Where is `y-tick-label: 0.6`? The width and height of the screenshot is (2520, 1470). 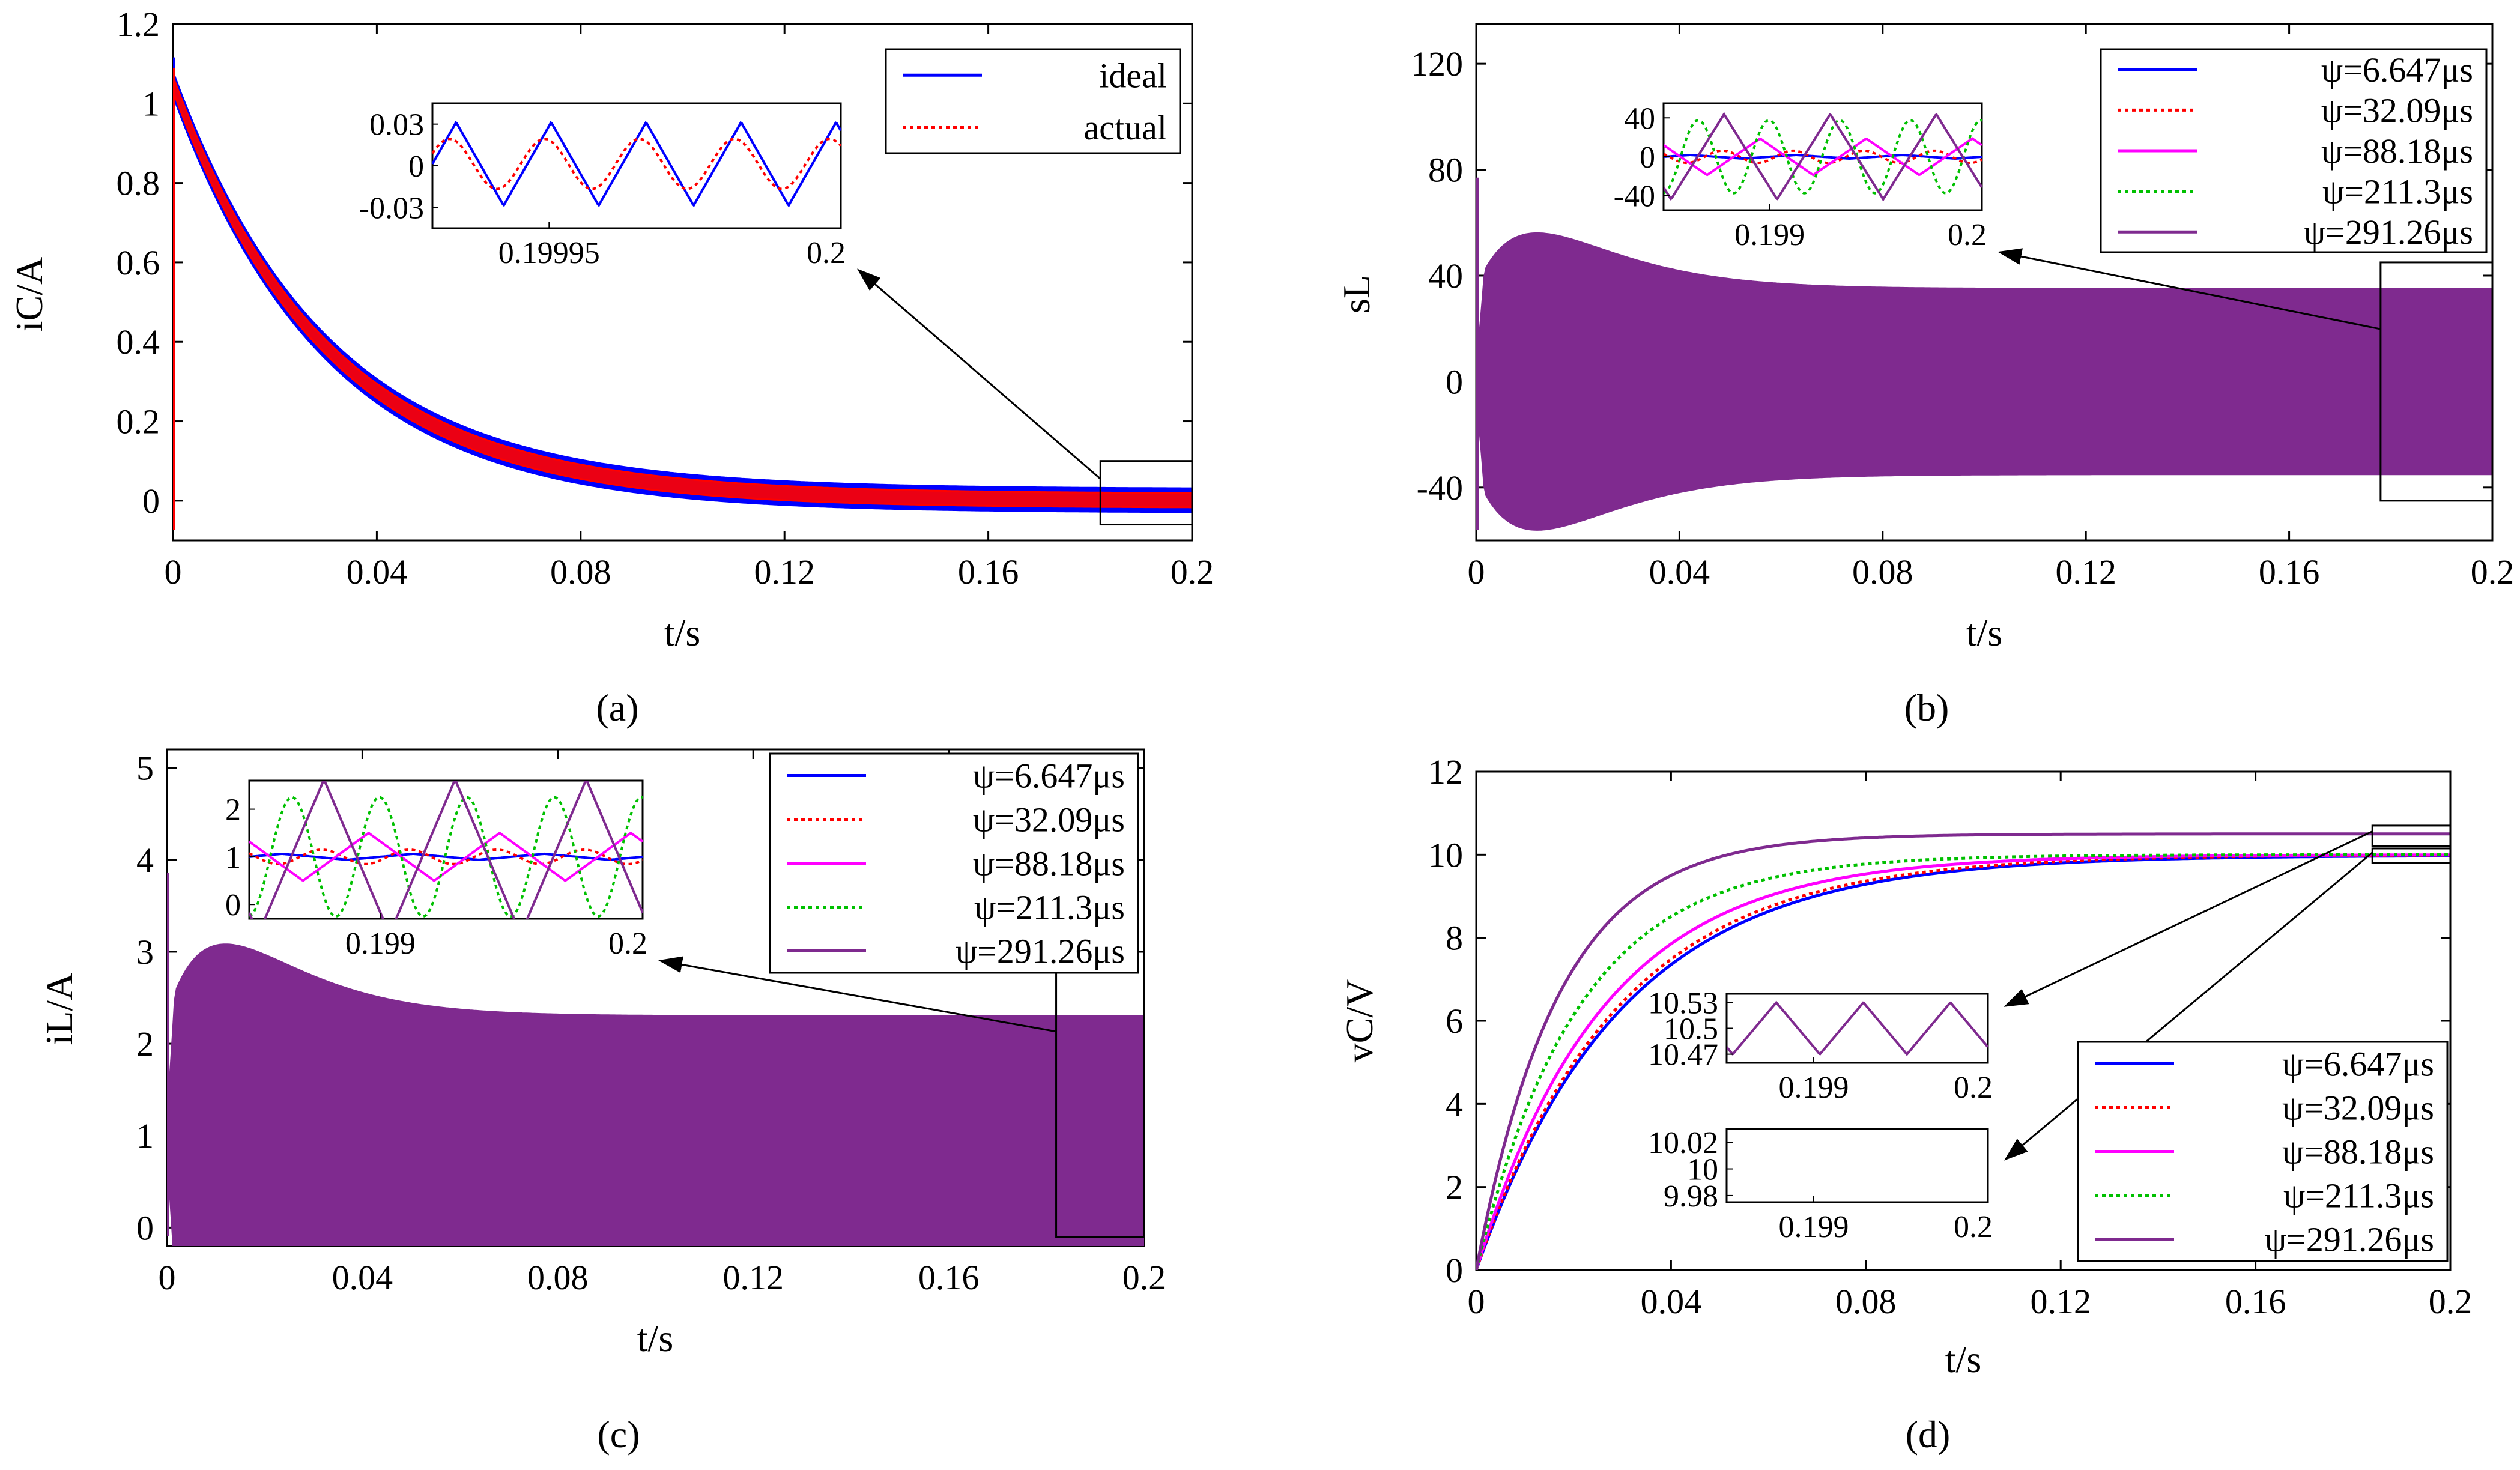 y-tick-label: 0.6 is located at coordinates (138, 262).